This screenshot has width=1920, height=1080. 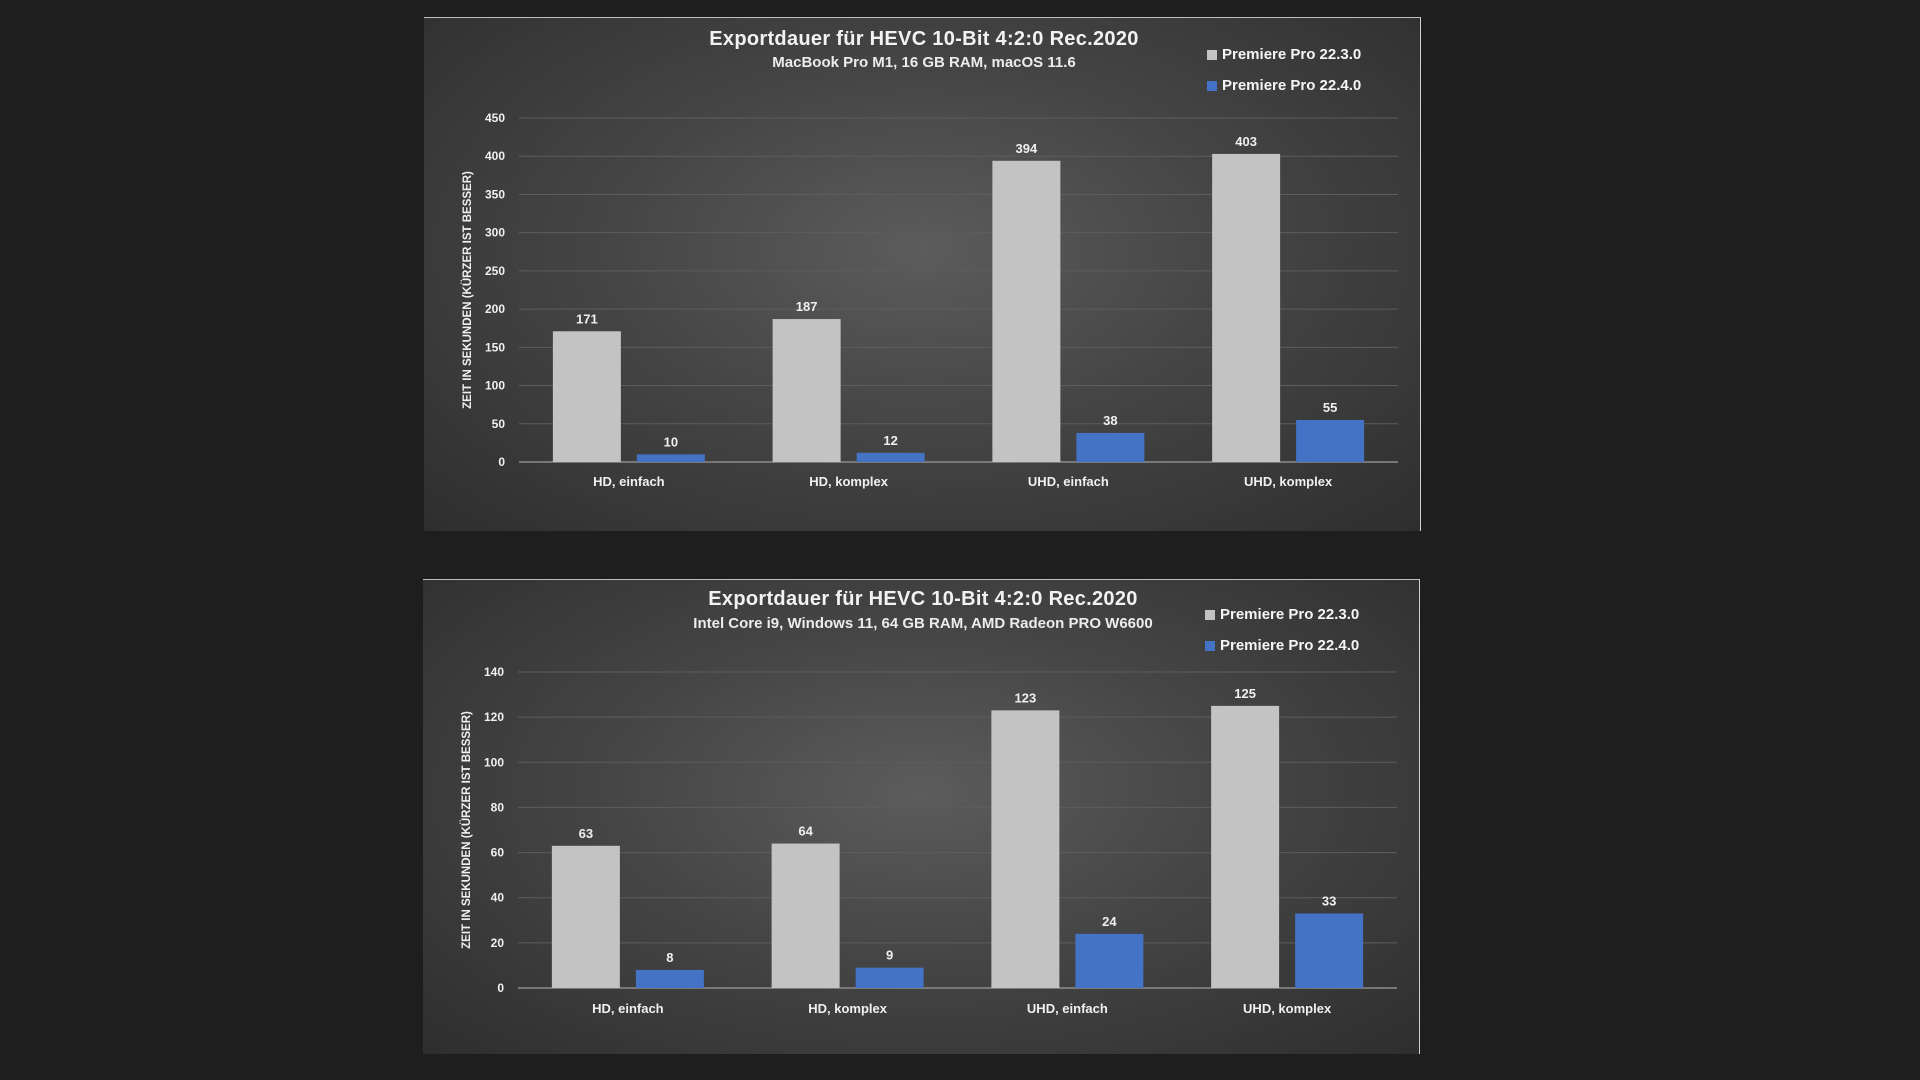 I want to click on data-label: 403, so click(x=1246, y=141).